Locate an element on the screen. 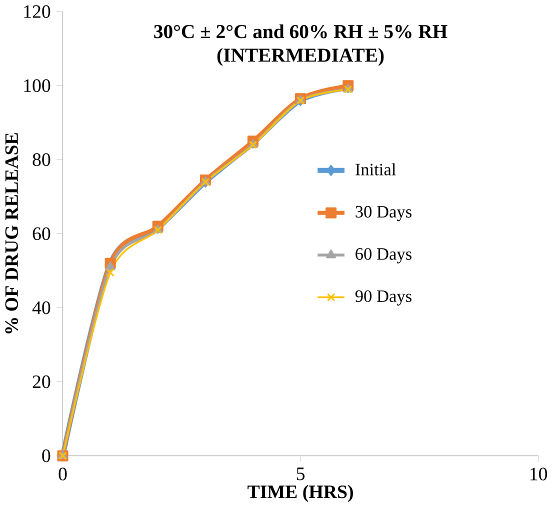 The width and height of the screenshot is (553, 507). legend-label: 60 Days is located at coordinates (384, 256).